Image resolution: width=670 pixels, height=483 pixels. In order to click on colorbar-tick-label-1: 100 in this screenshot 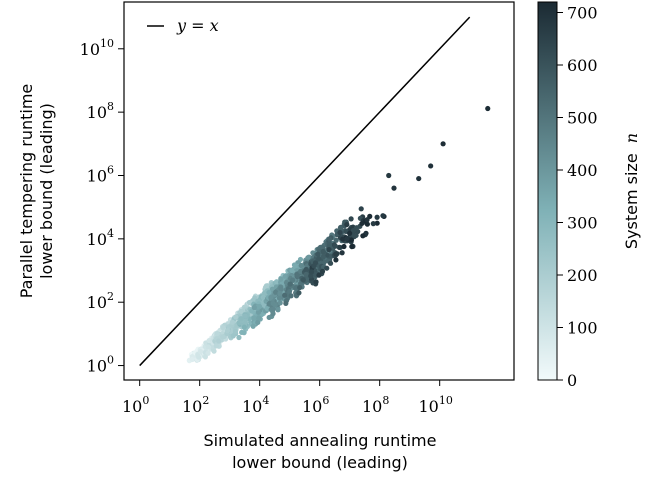, I will do `click(582, 328)`.